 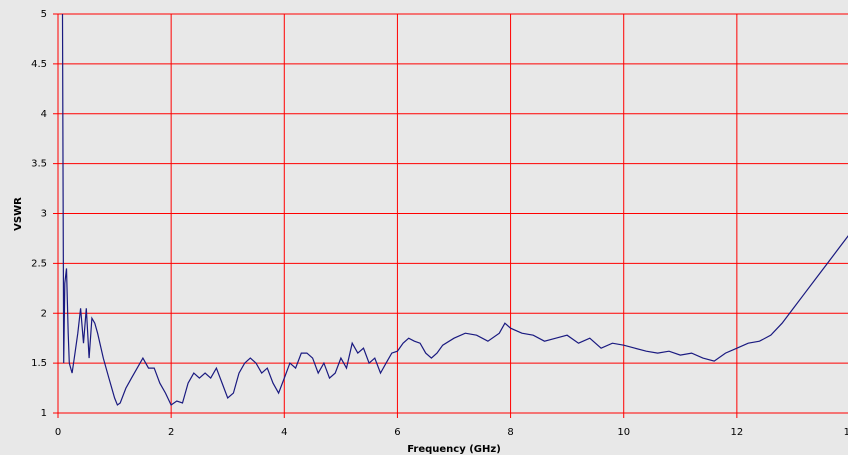 I want to click on x-tick-label: 2, so click(x=171, y=432).